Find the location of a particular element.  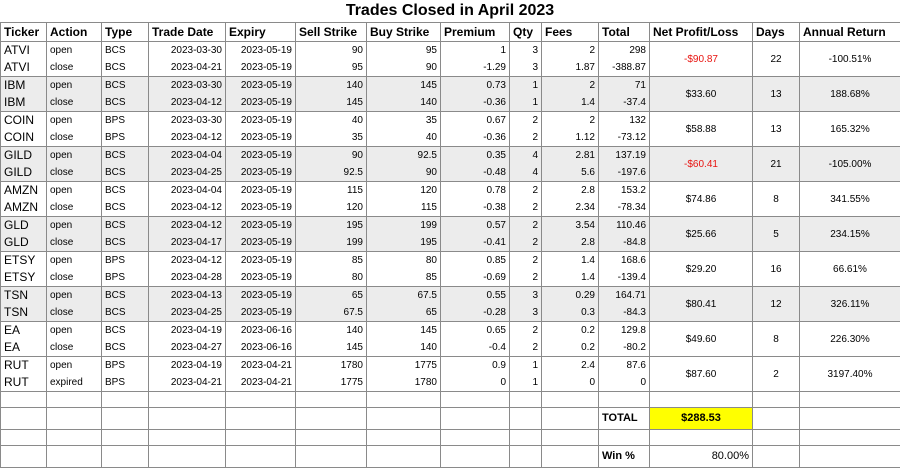

net-profit-loss-cell: $49.60 is located at coordinates (701, 339).